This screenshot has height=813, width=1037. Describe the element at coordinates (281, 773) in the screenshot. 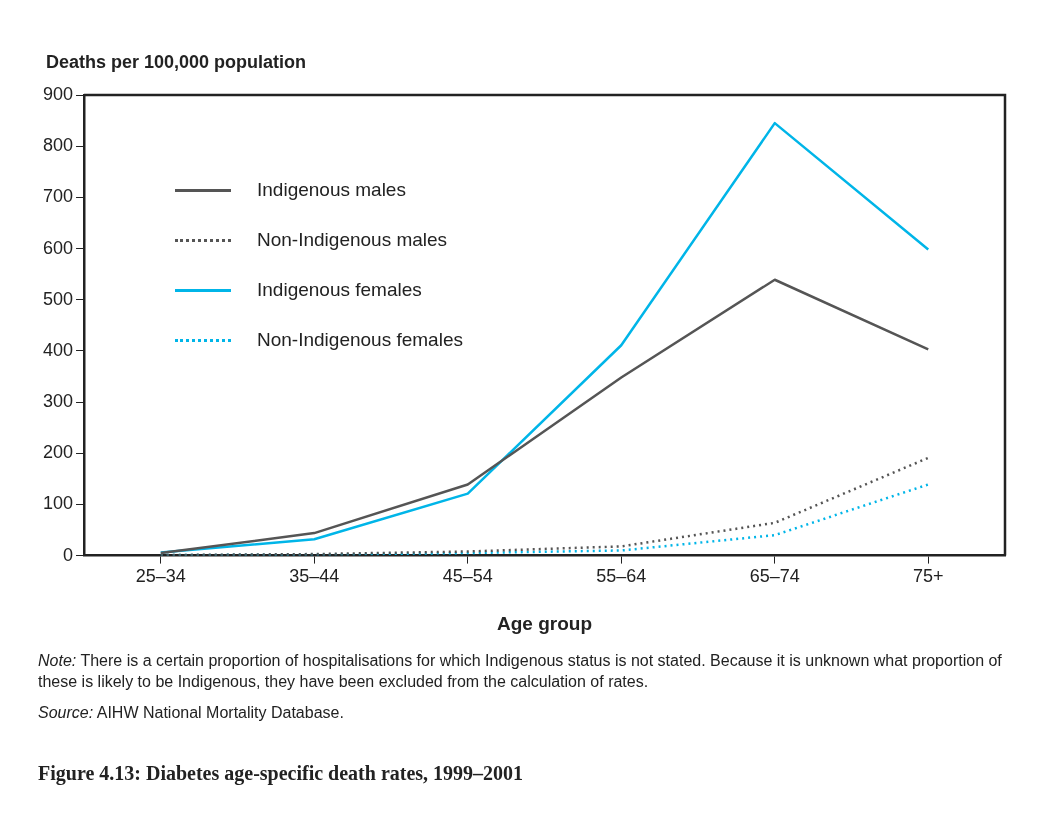

I see `text: Figure 4.13: Diabetes age-specific death rates, 1999–2001` at that location.